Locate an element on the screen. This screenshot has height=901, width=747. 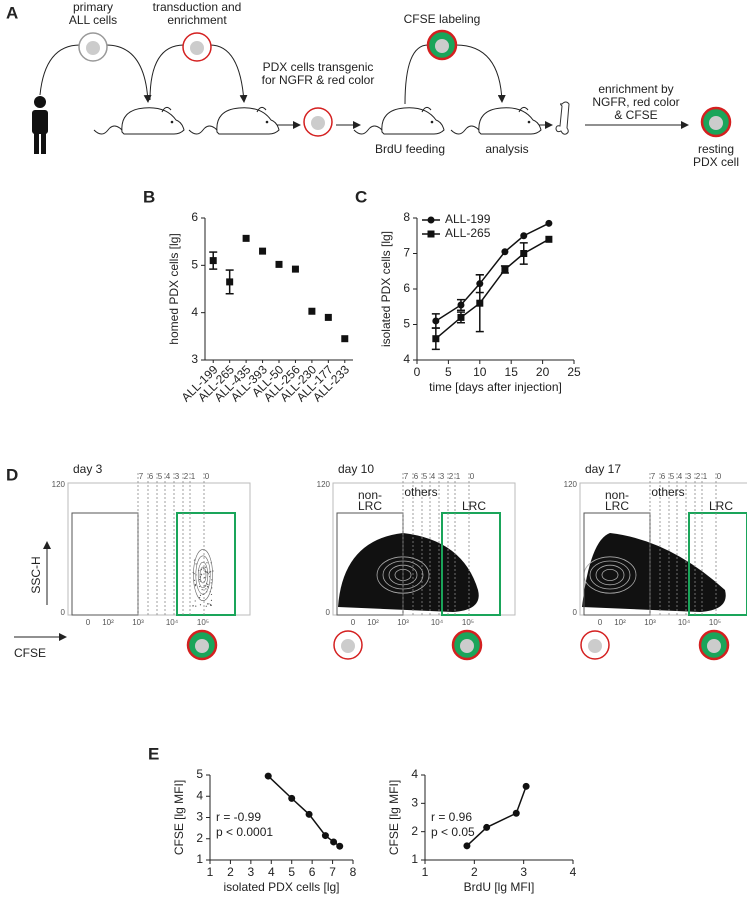
caption: resting is located at coordinates (716, 149).